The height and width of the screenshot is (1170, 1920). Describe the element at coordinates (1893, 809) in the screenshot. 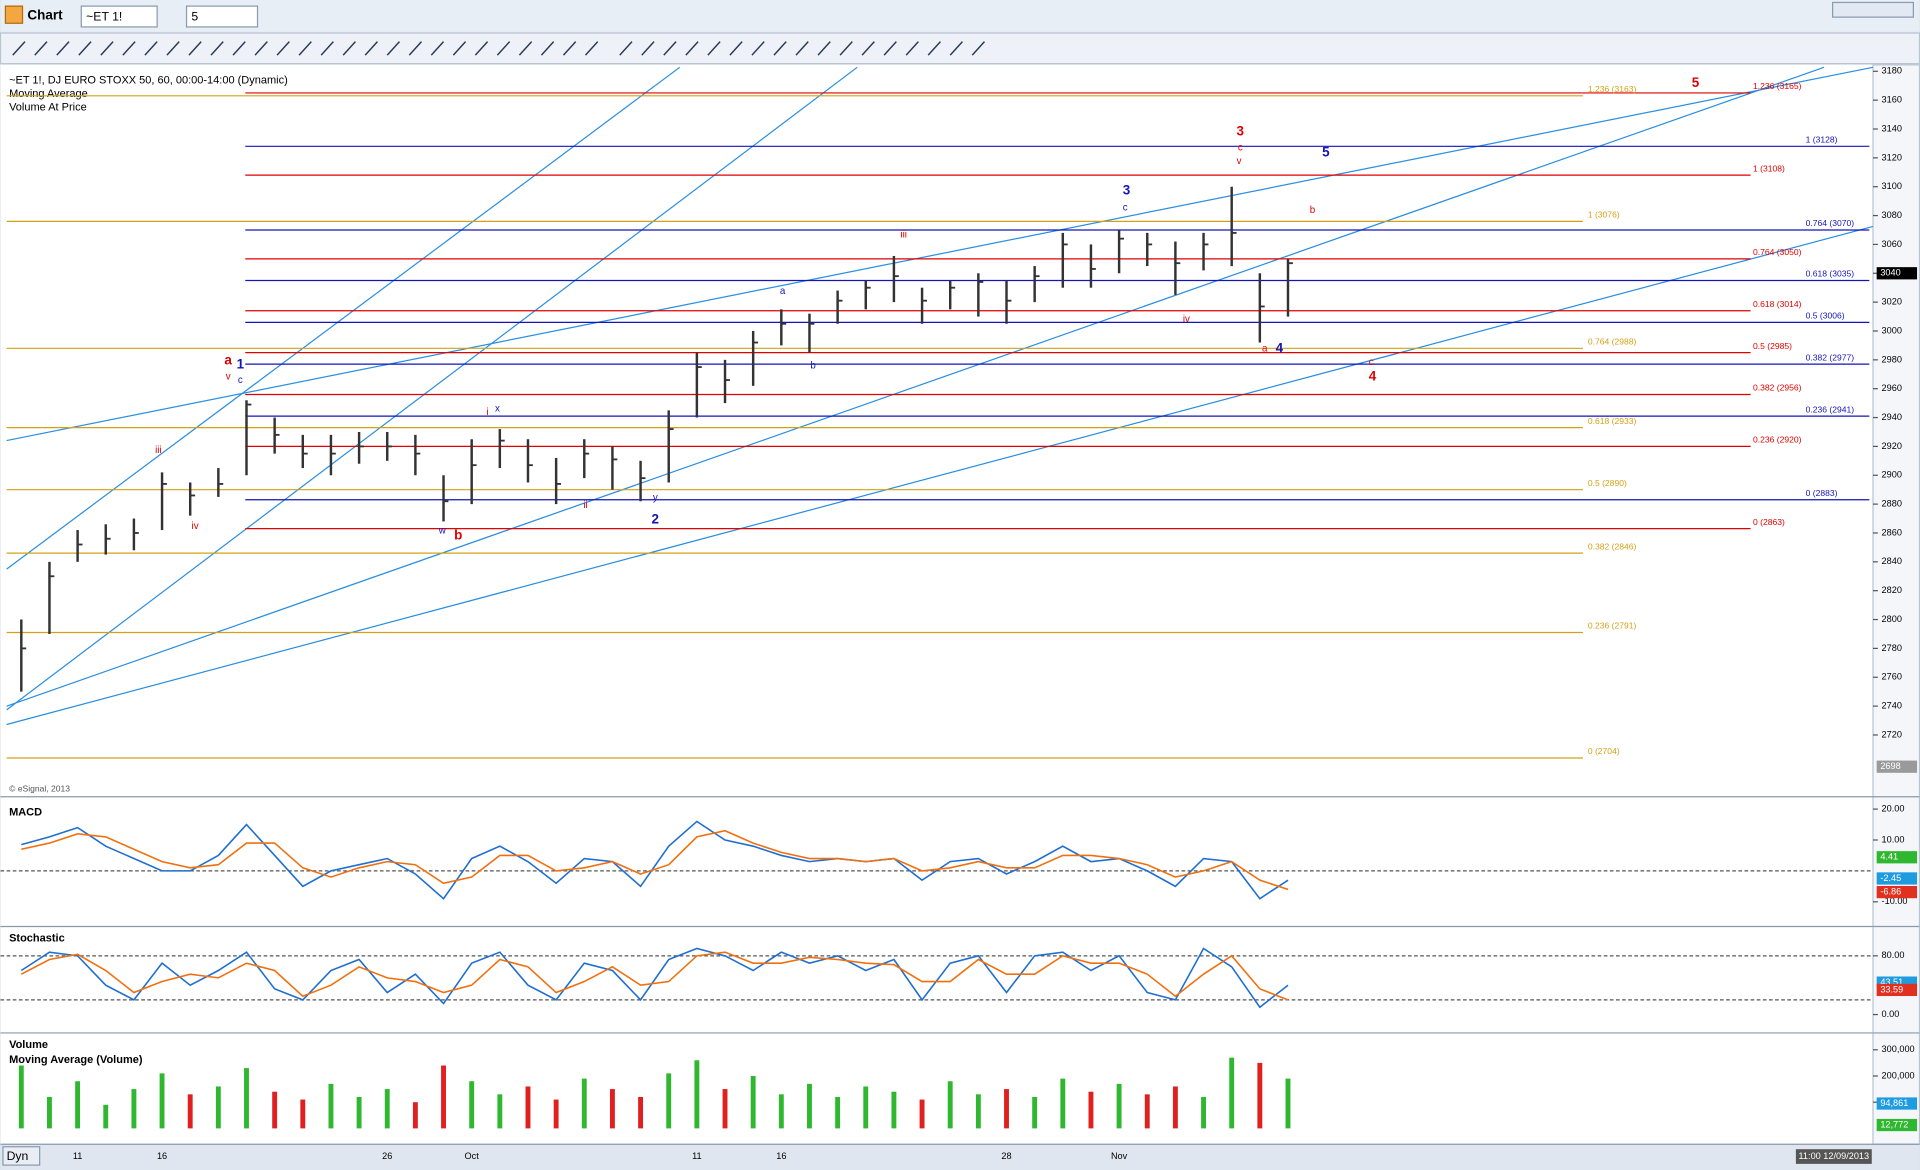

I see `y-tick-label: 20.00` at that location.